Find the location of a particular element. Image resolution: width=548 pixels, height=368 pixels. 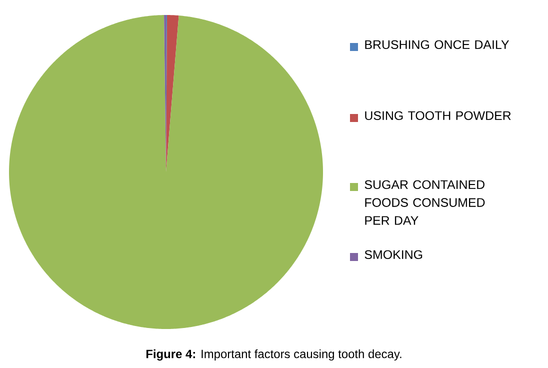

legend-label: USING TOOTH POWDER is located at coordinates (438, 115).